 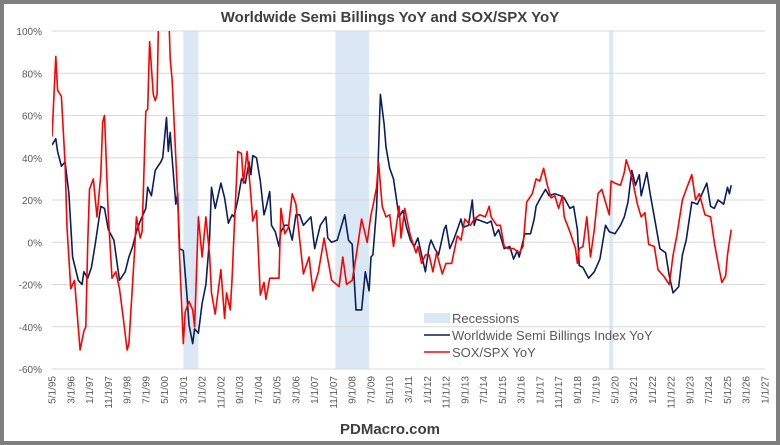 What do you see at coordinates (315, 390) in the screenshot?
I see `x-tick-label: 1/1/07` at bounding box center [315, 390].